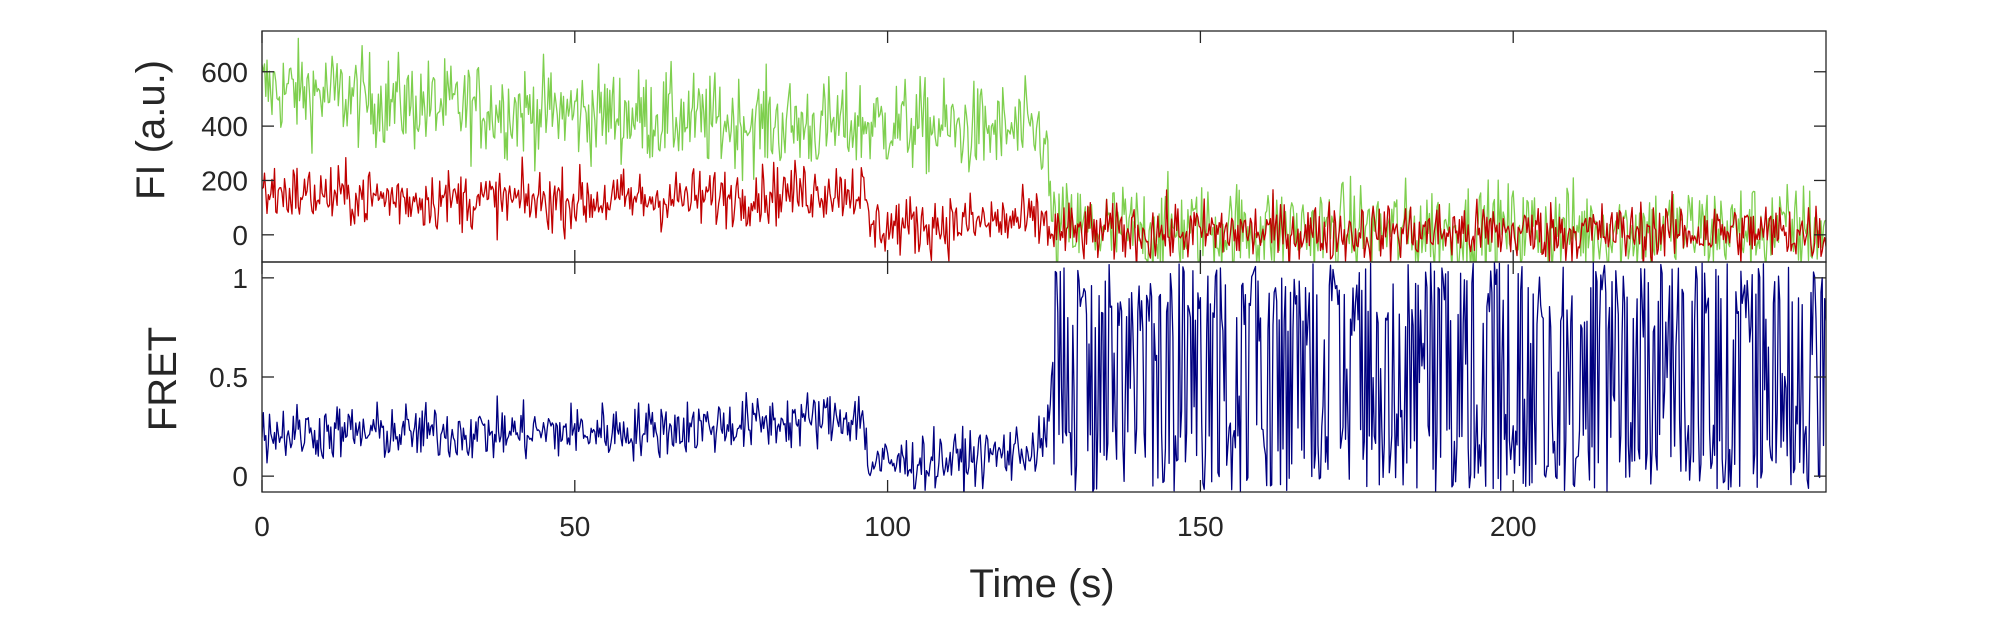  What do you see at coordinates (163, 379) in the screenshot?
I see `fret-y-axis-label: FRET` at bounding box center [163, 379].